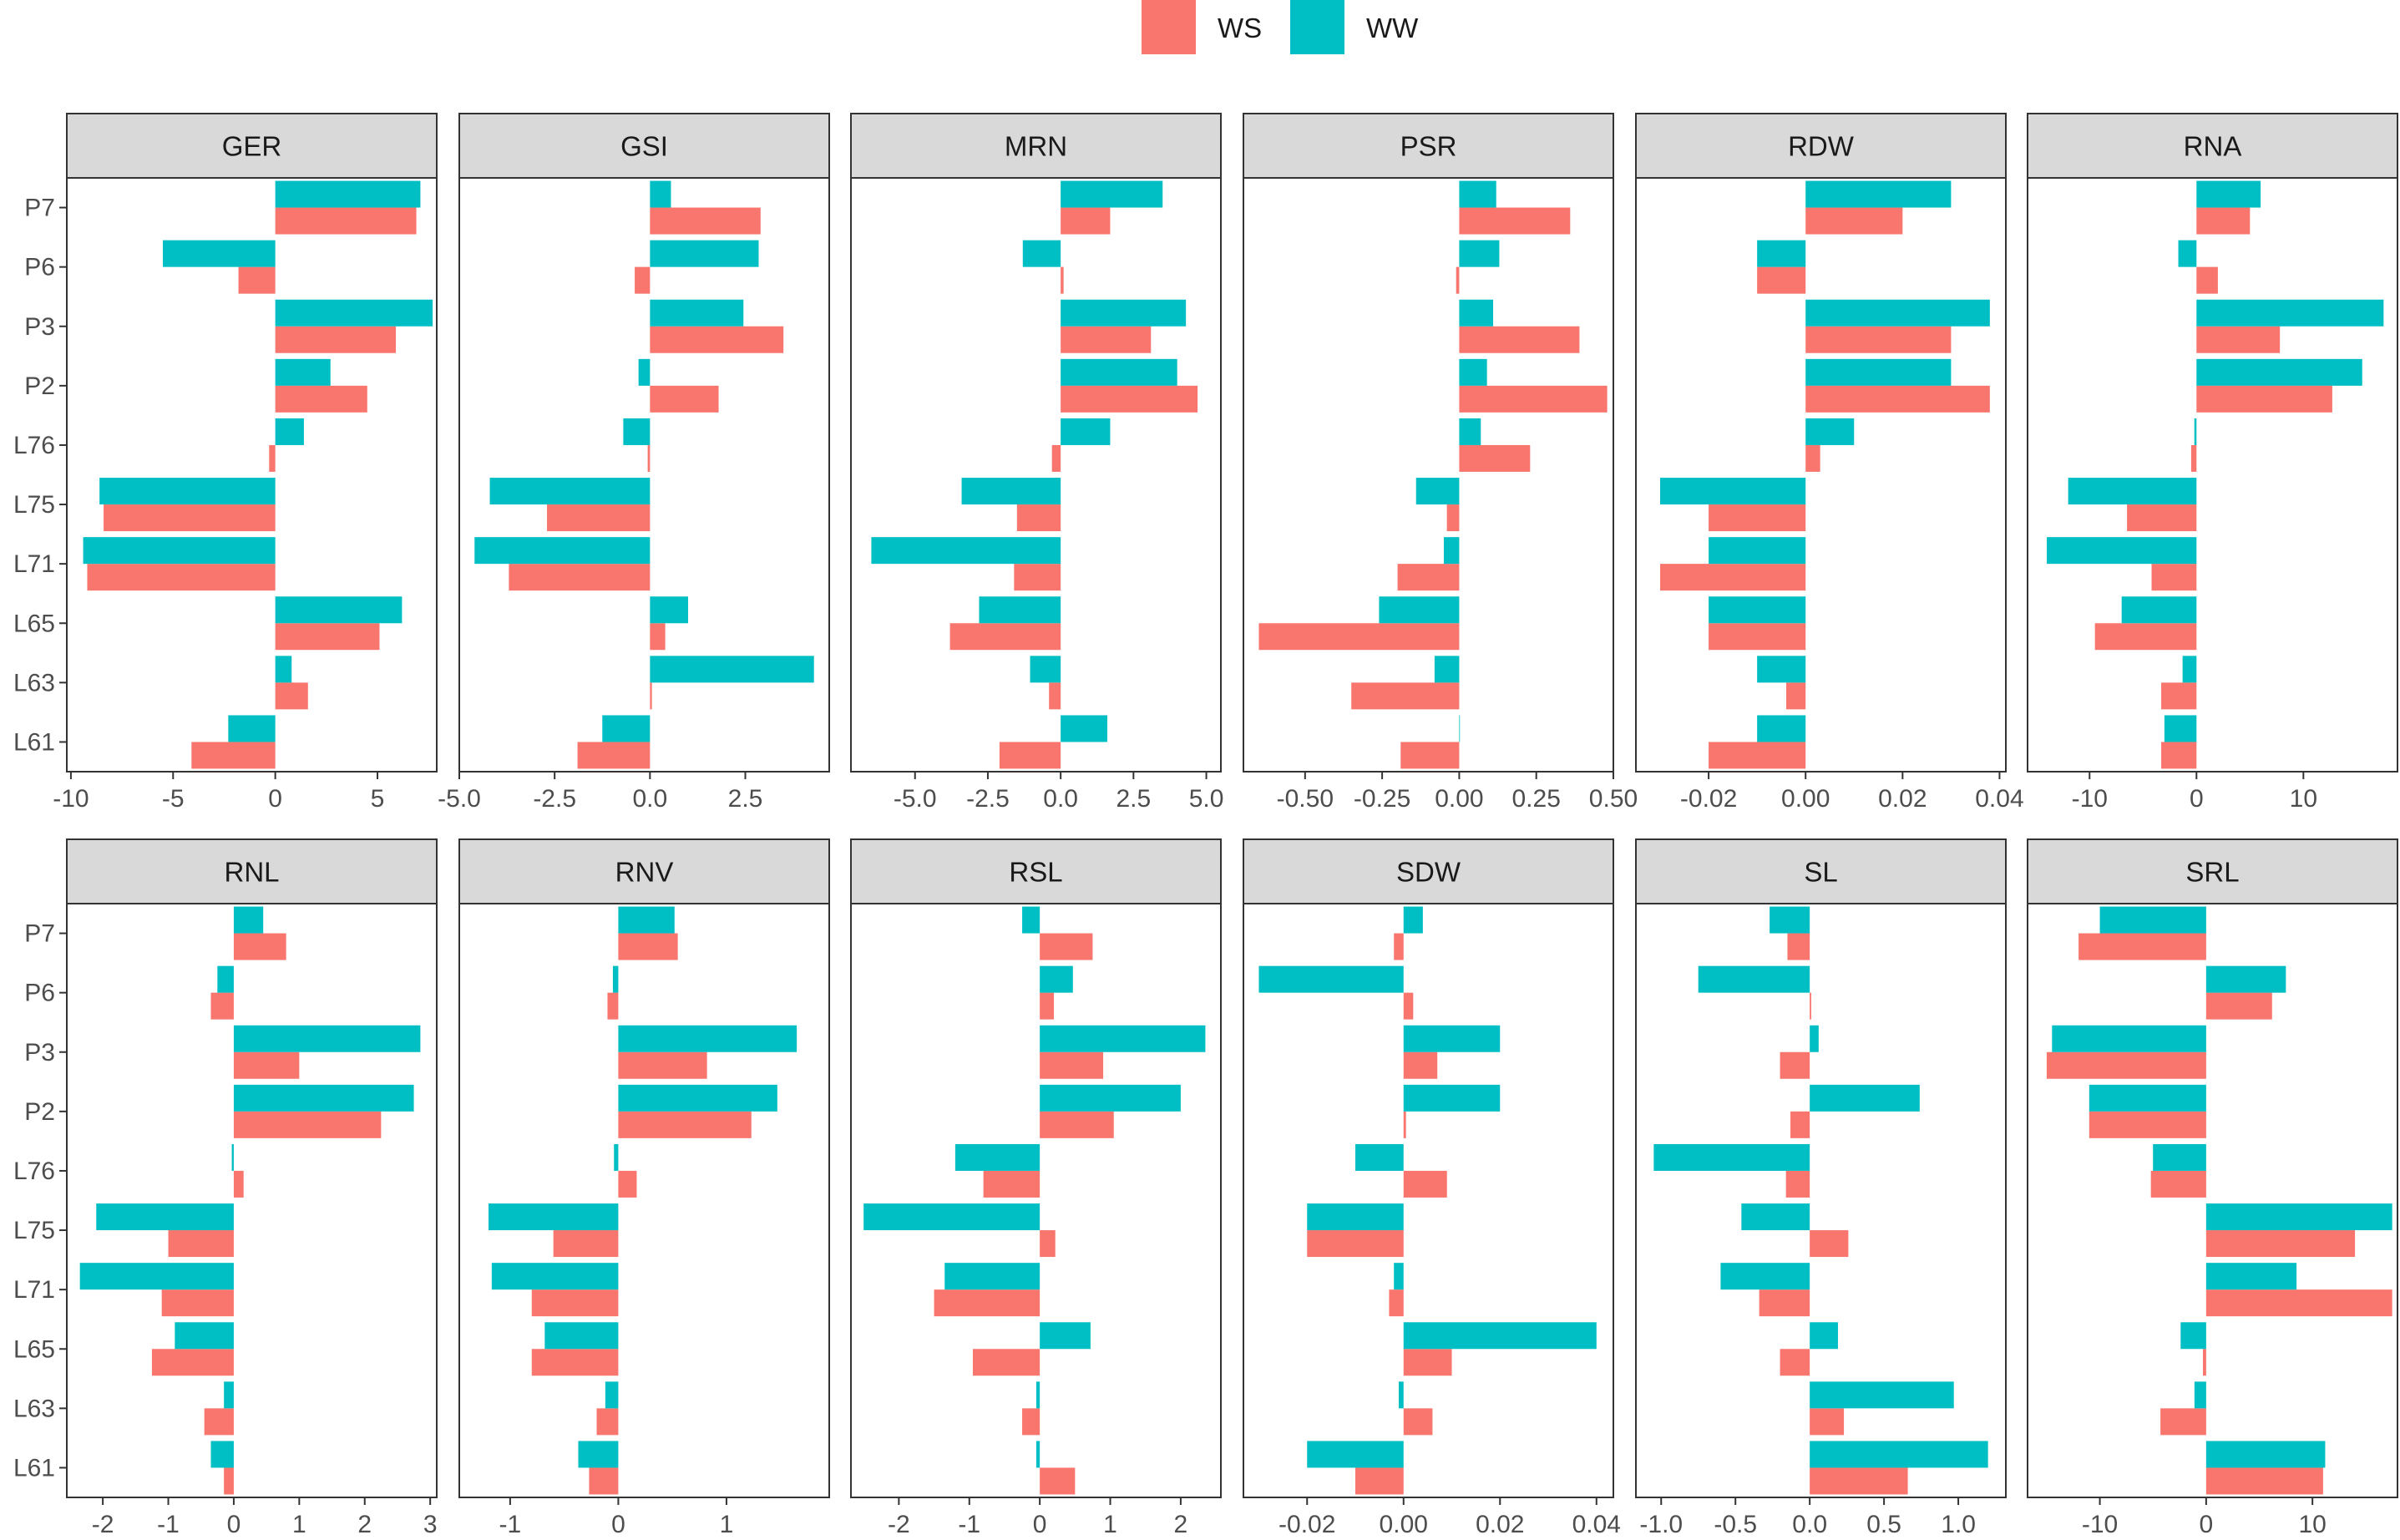 The height and width of the screenshot is (1540, 2400). Describe the element at coordinates (1735, 1524) in the screenshot. I see `x-tick-label: -0.5` at that location.